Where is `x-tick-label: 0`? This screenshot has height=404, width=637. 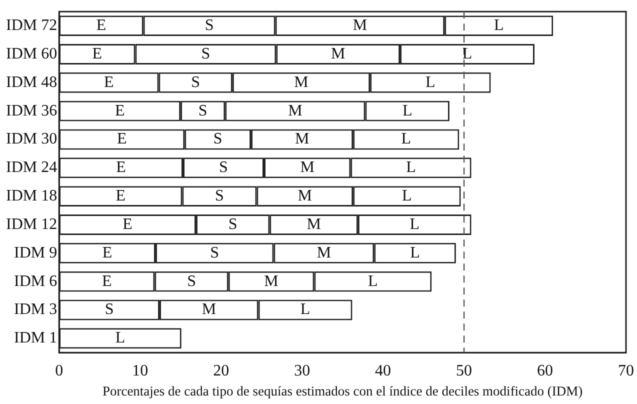 x-tick-label: 0 is located at coordinates (59, 371).